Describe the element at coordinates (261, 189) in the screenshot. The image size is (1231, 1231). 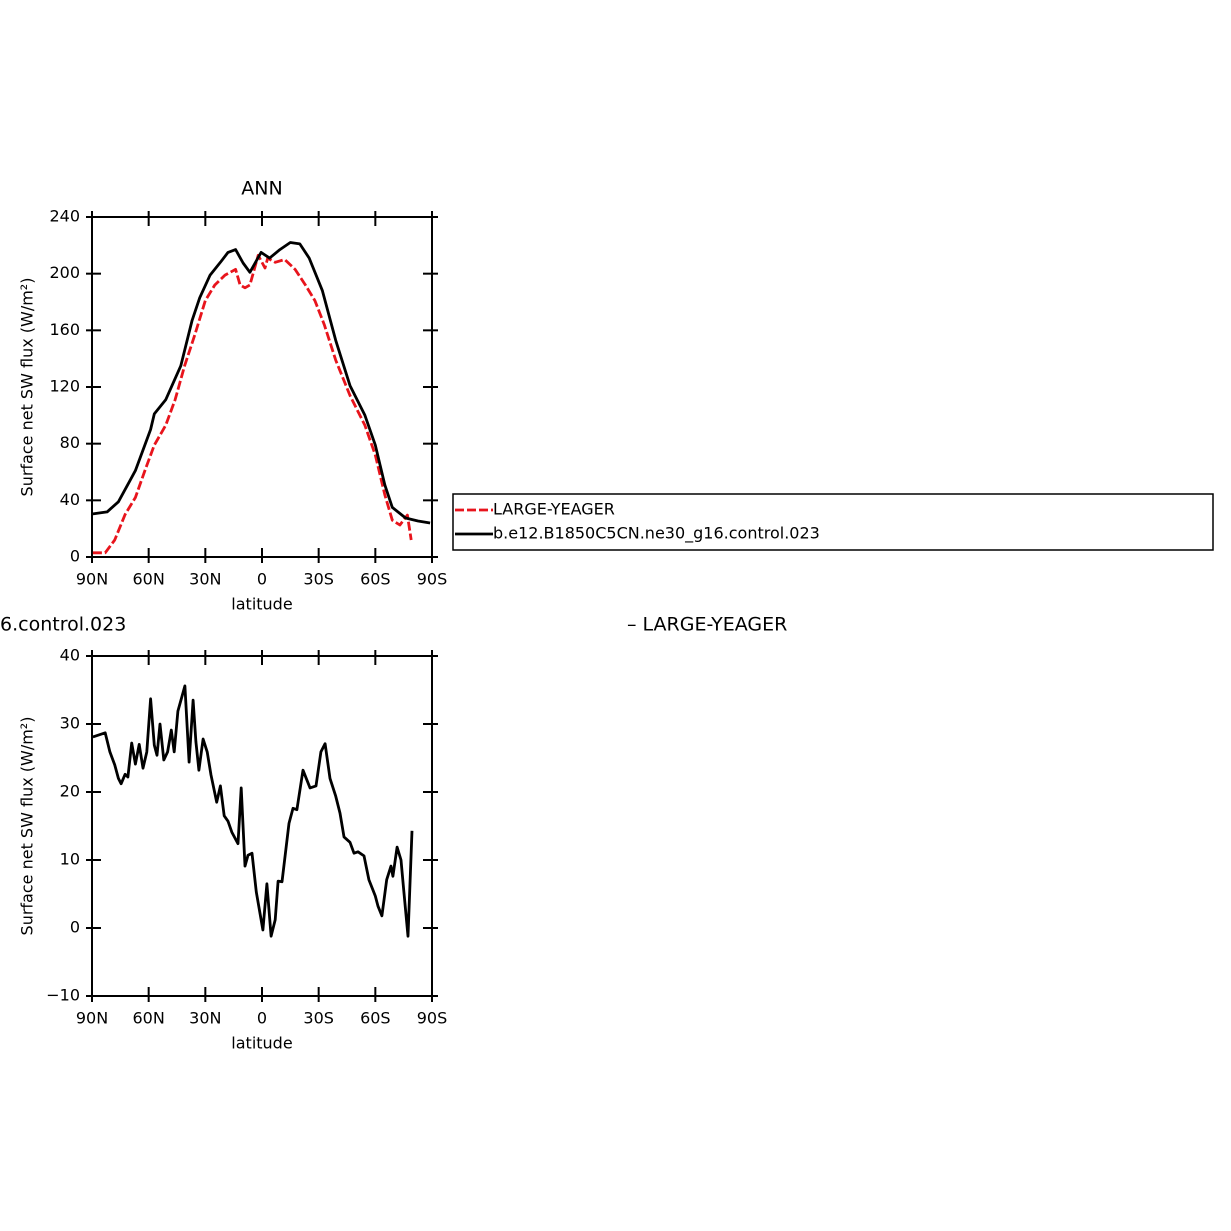
I see `chart-title: ANN` at that location.